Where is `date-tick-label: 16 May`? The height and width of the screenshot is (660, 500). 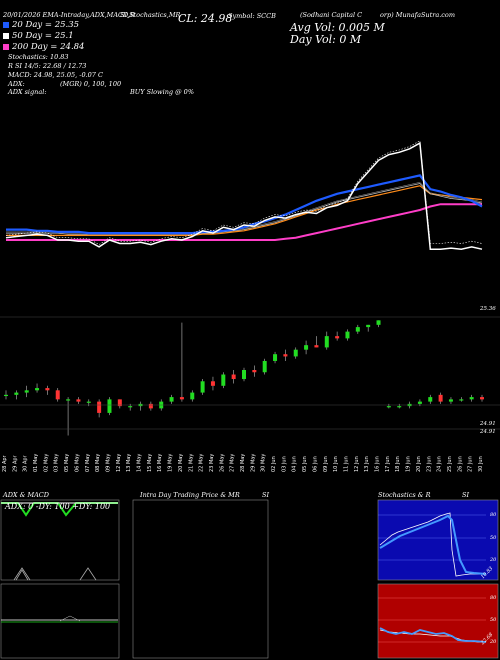 date-tick-label: 16 May is located at coordinates (160, 463).